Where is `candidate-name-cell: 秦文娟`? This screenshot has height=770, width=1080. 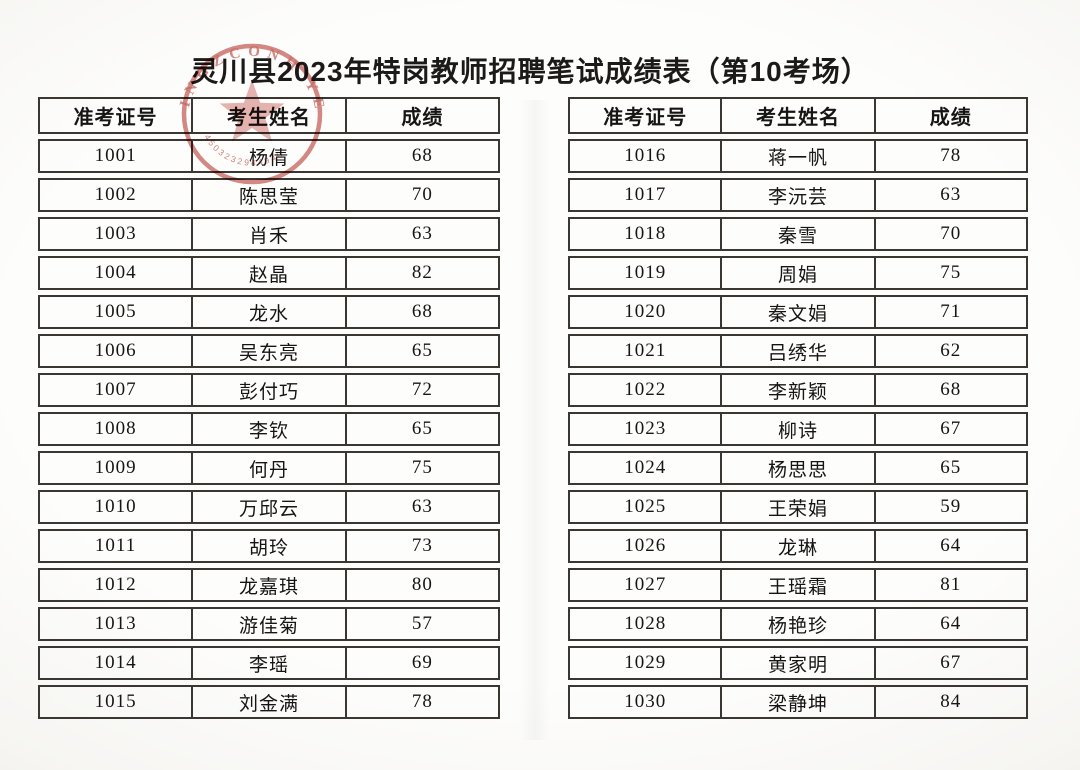 candidate-name-cell: 秦文娟 is located at coordinates (798, 312).